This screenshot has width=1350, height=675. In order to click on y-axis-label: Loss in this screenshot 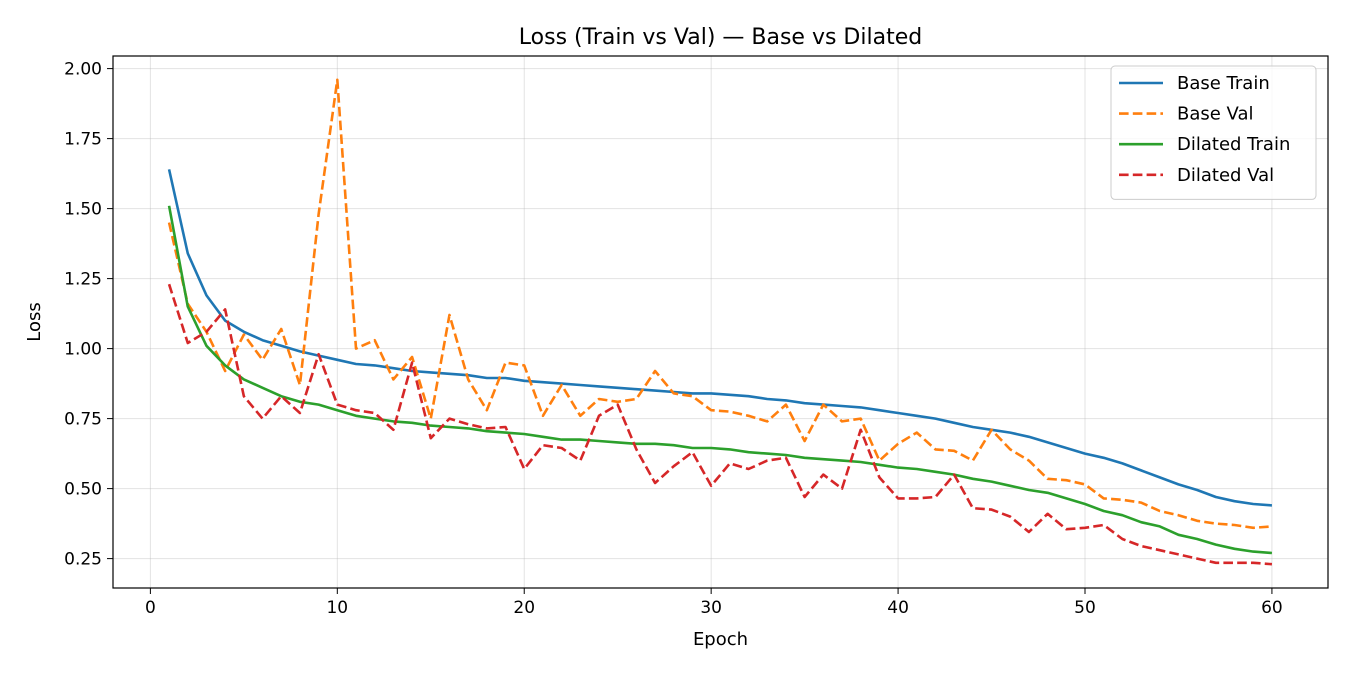, I will do `click(34, 321)`.